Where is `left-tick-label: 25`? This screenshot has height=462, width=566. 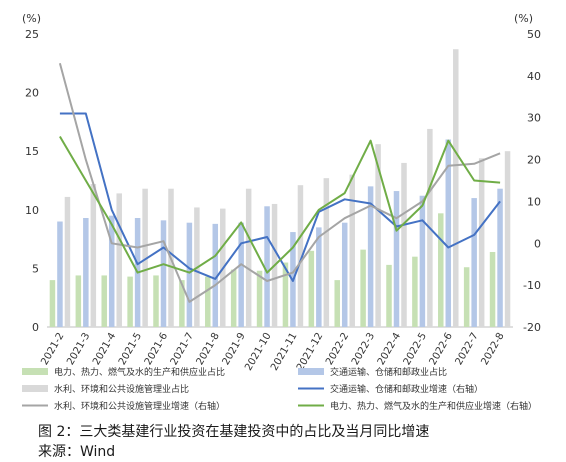
left-tick-label: 25 is located at coordinates (32, 34).